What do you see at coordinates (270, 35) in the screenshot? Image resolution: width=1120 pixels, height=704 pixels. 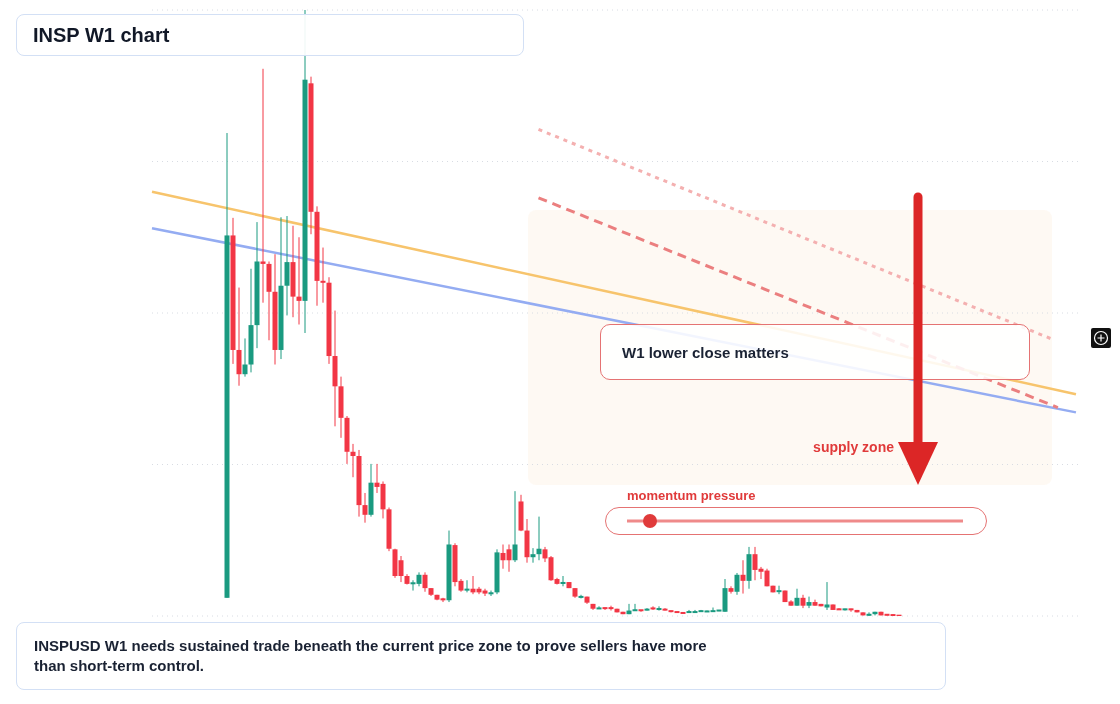 I see `title-card: INSP W1 chart` at bounding box center [270, 35].